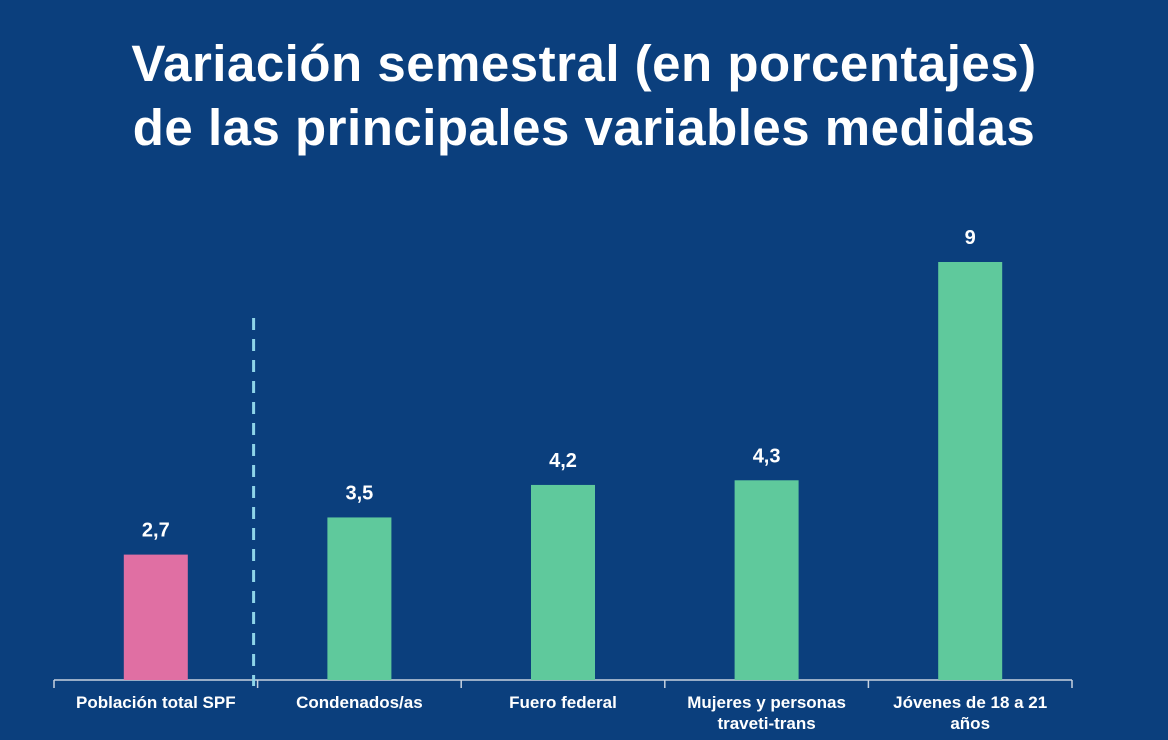  What do you see at coordinates (767, 456) in the screenshot?
I see `data-label-4: 4,3` at bounding box center [767, 456].